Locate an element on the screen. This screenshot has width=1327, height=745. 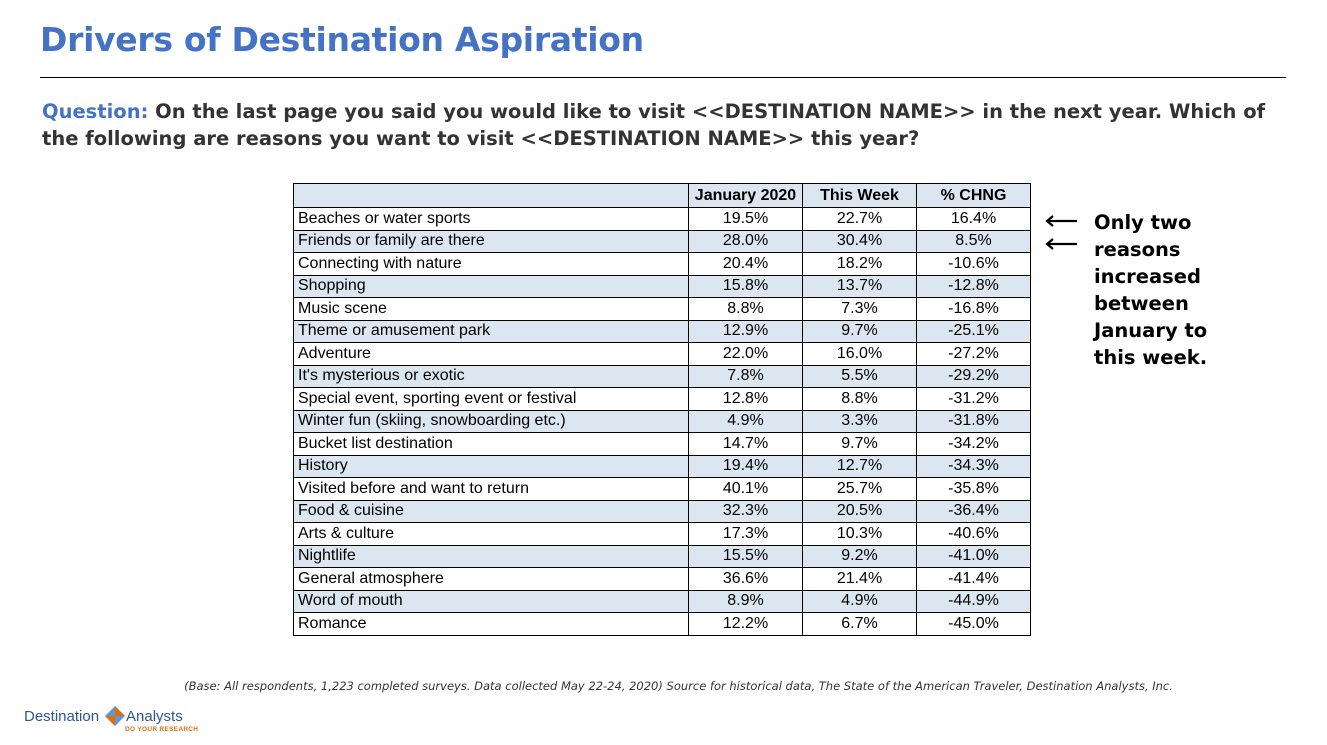
table-row: Beaches or water sports 19.5% 22.7% 16.4% is located at coordinates (662, 219).